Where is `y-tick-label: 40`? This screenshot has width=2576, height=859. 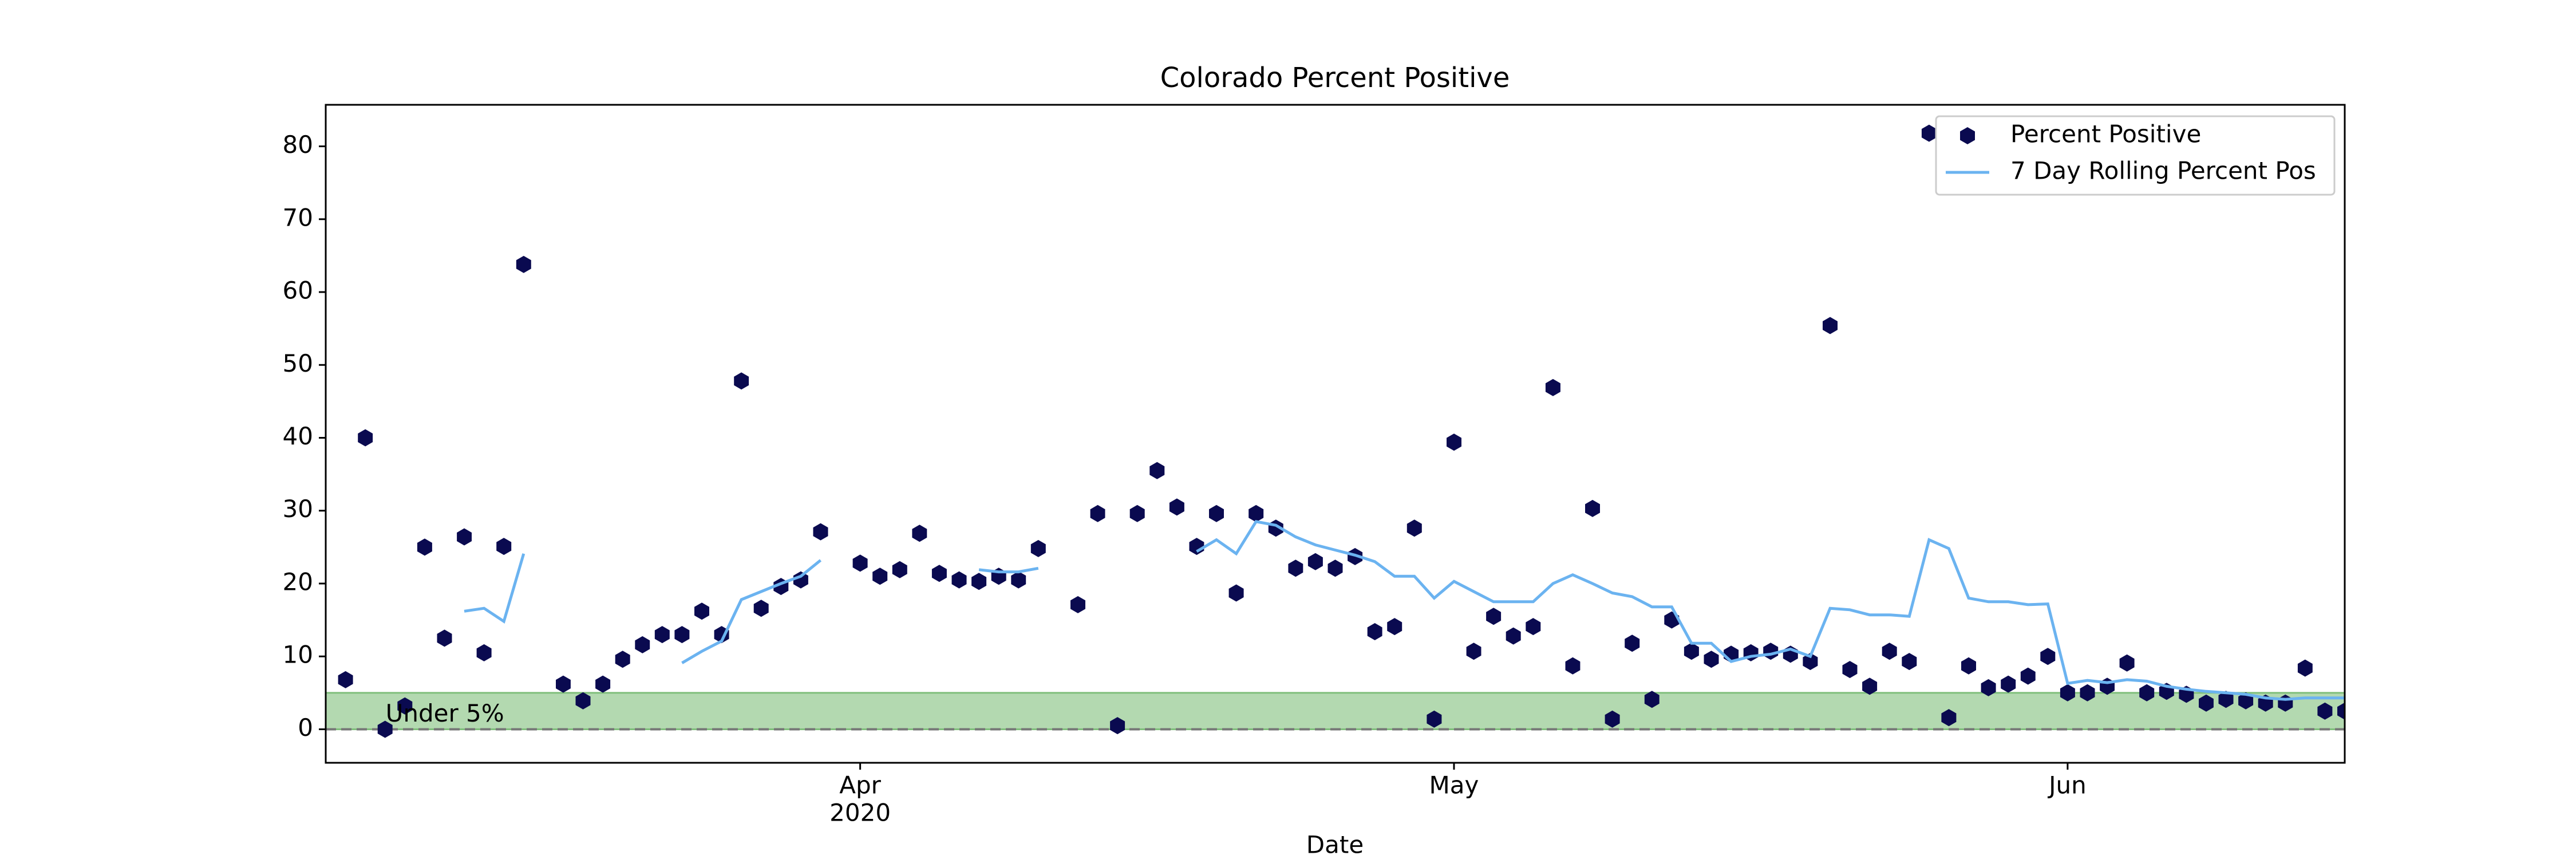 y-tick-label: 40 is located at coordinates (298, 436).